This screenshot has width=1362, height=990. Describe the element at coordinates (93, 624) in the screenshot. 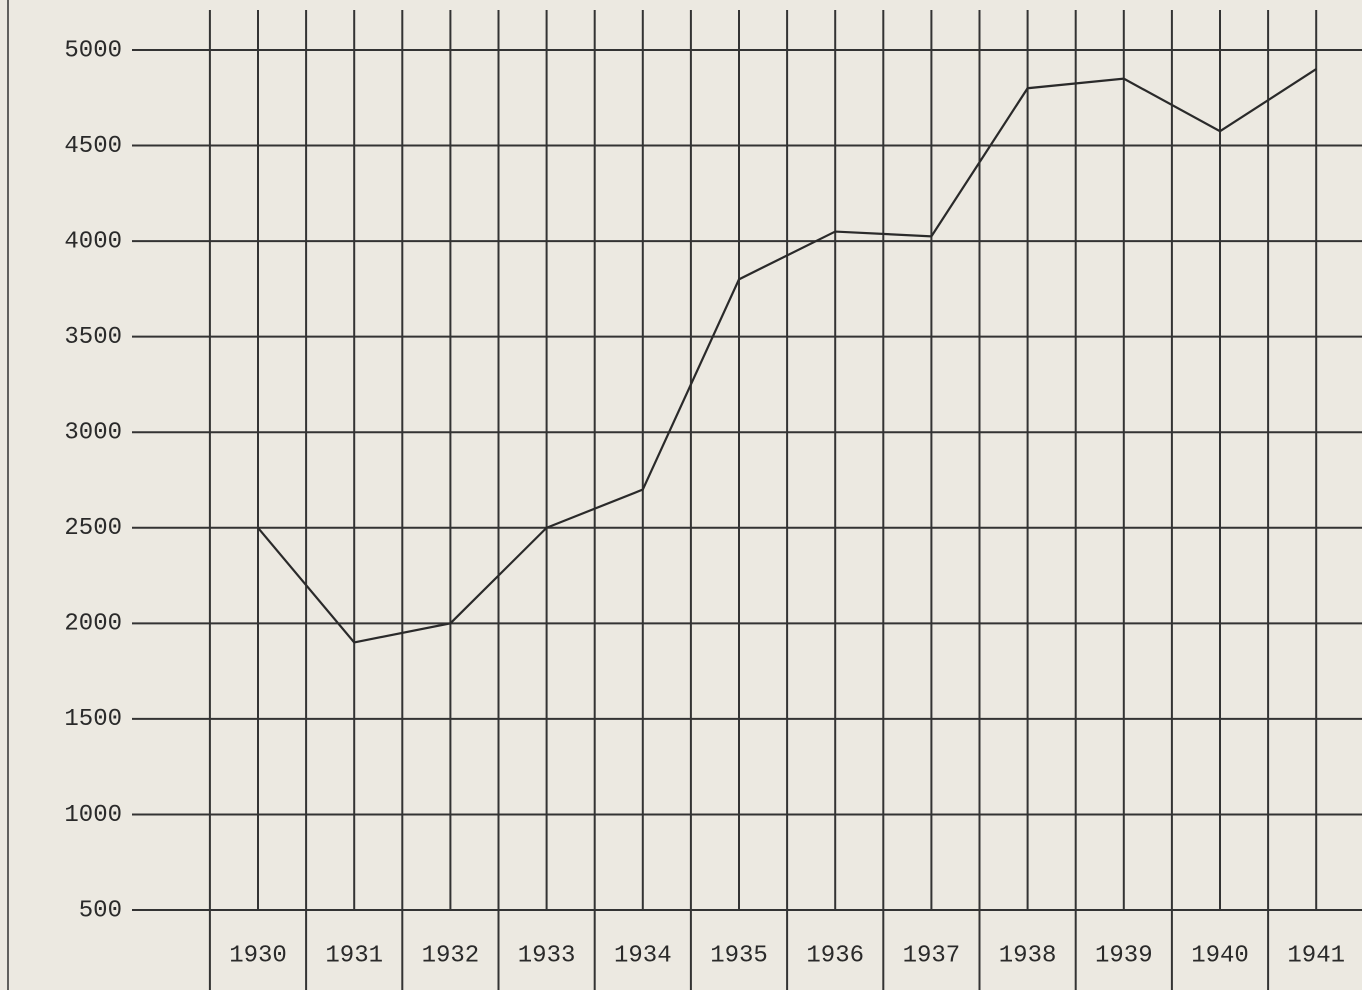

I see `y-tick-label: 2000` at that location.